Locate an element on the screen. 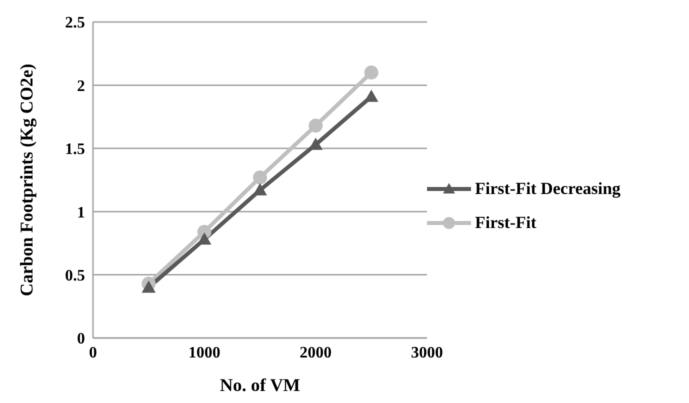 This screenshot has width=689, height=403. legend-label: First-Fit Decreasing is located at coordinates (548, 188).